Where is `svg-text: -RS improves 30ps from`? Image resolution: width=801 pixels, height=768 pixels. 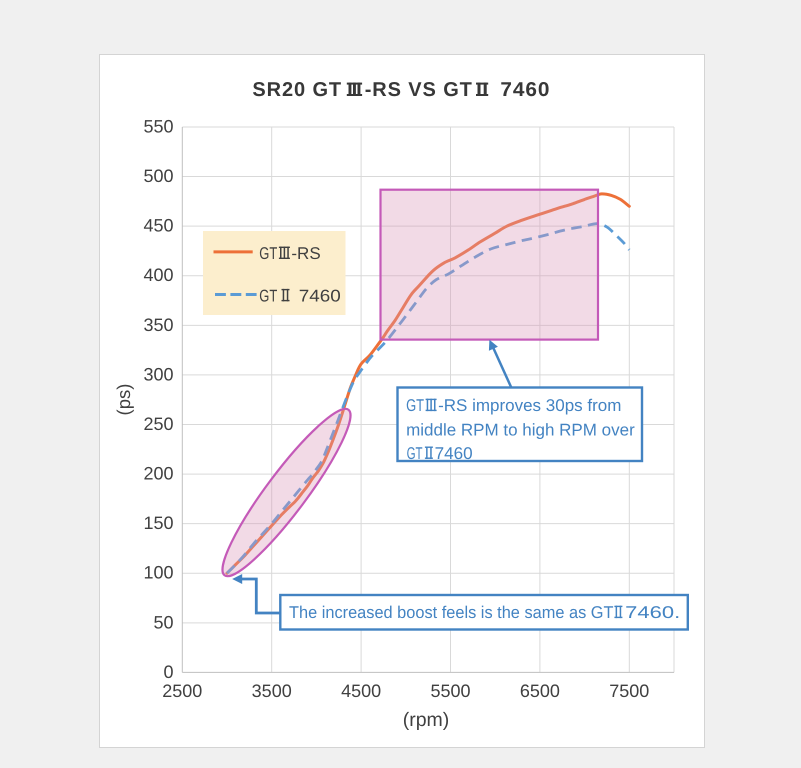
svg-text: -RS improves 30ps from is located at coordinates (529, 405).